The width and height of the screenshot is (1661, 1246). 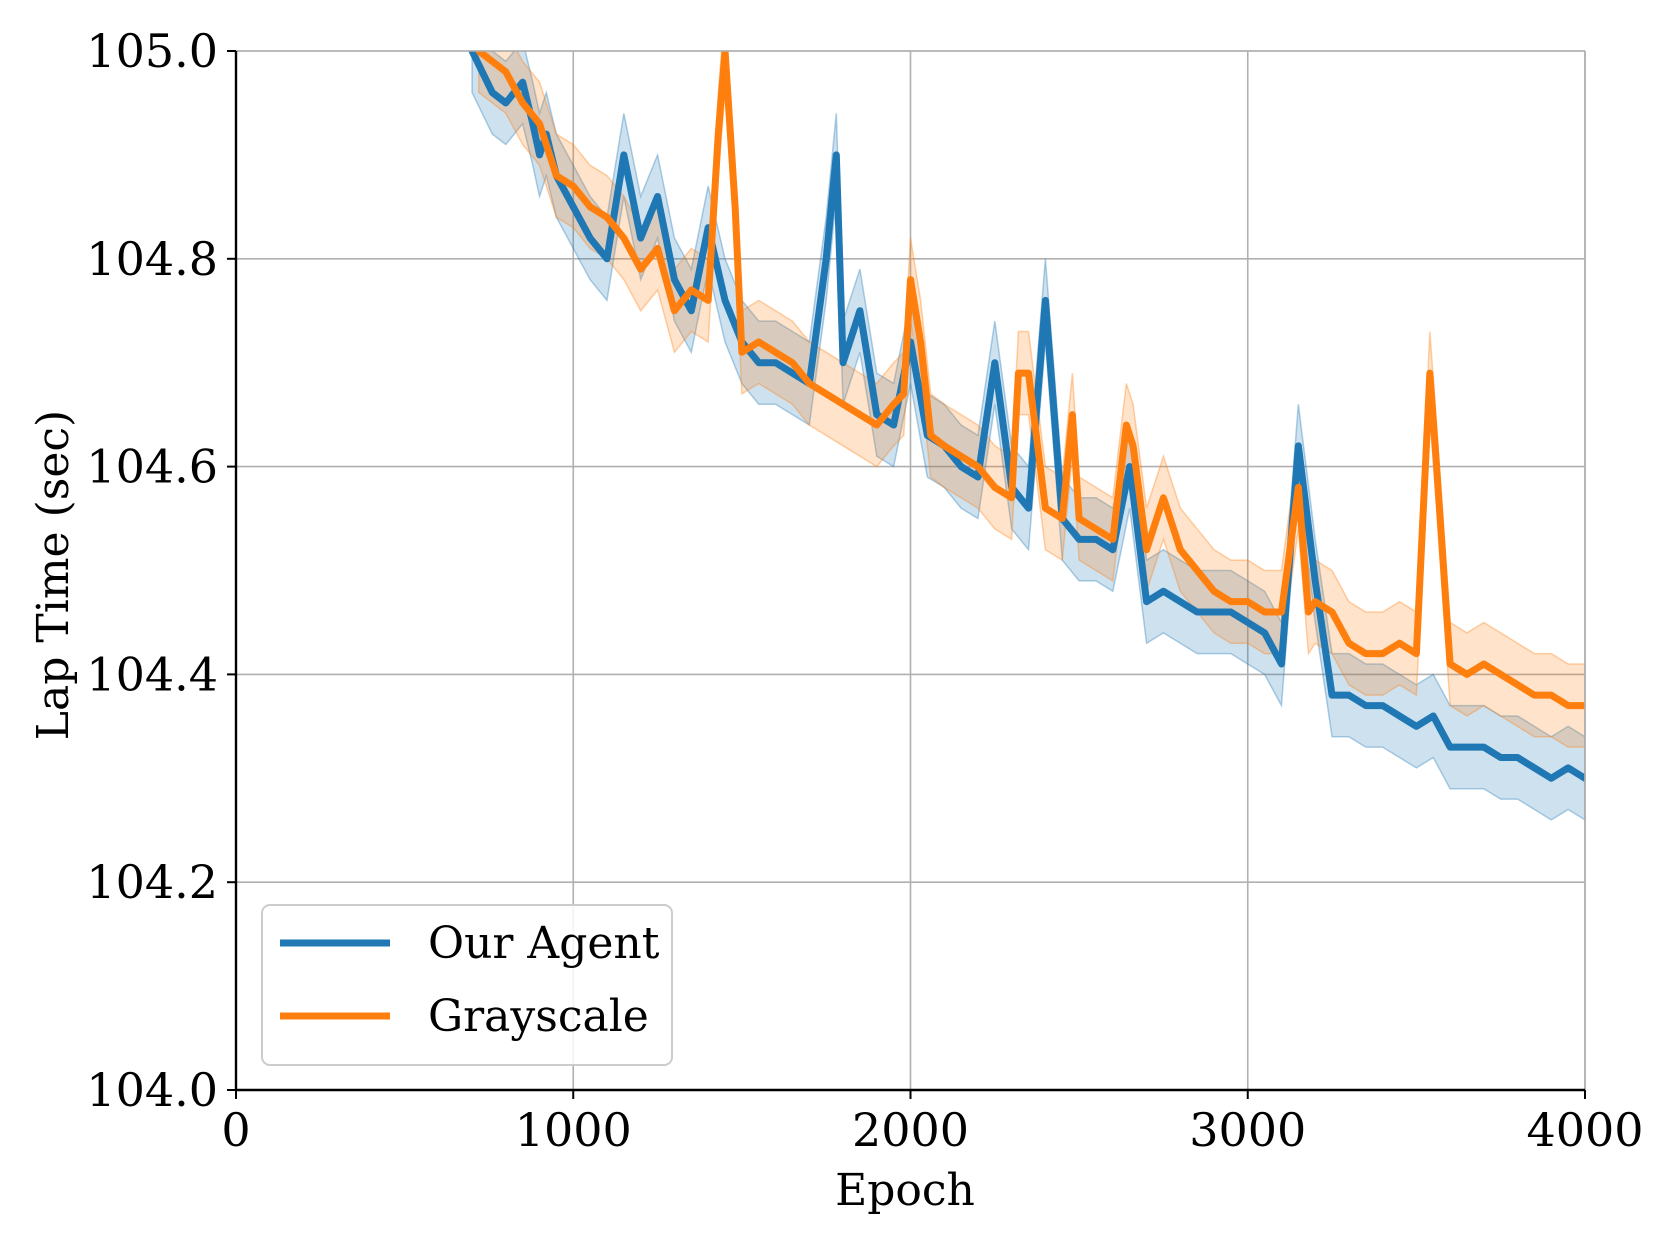 I want to click on x-tick-label-3: 3000, so click(x=1247, y=1130).